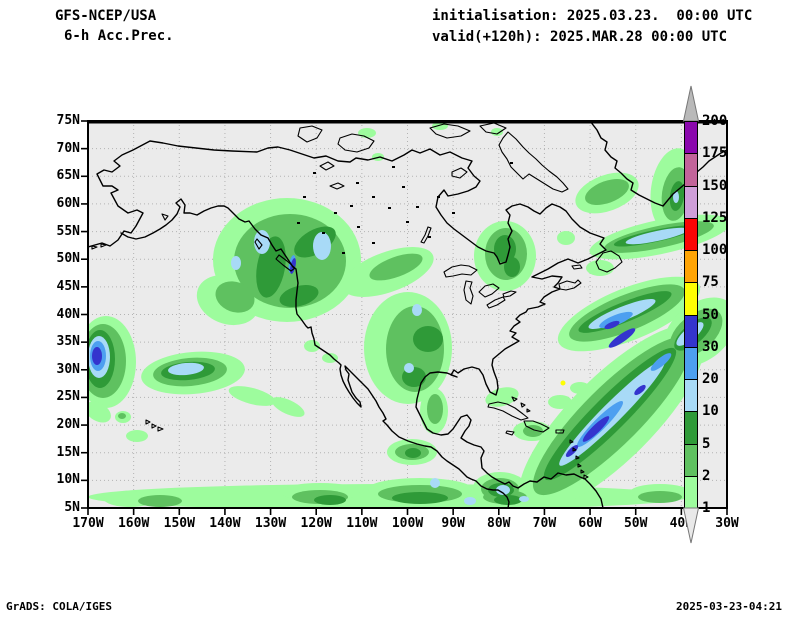 This screenshot has width=800, height=618. I want to click on colorbar-level-label: 10, so click(710, 411).